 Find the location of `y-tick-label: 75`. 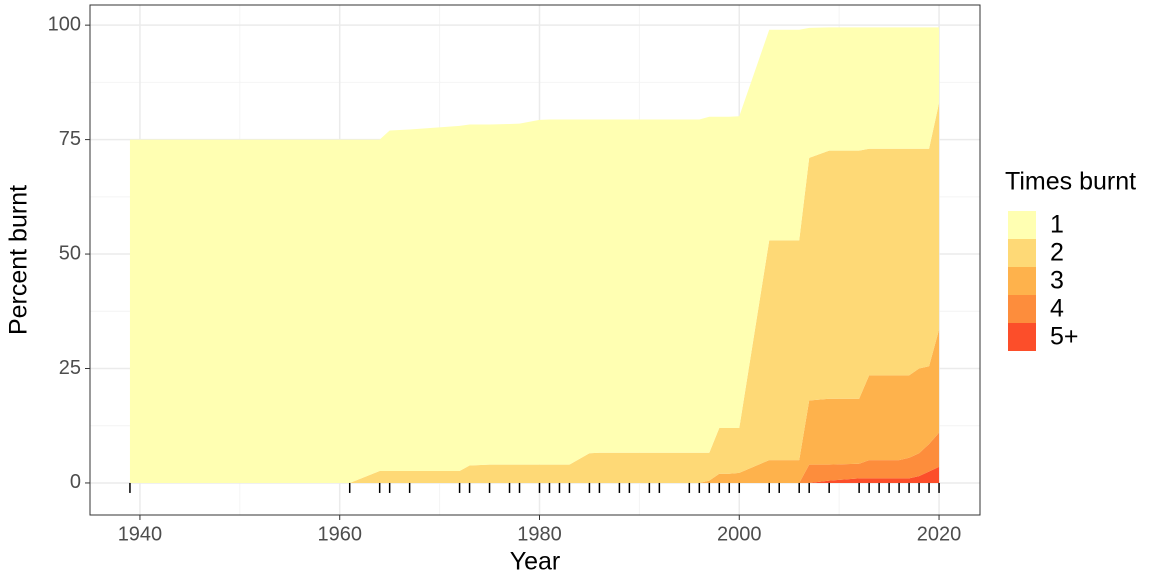

y-tick-label: 75 is located at coordinates (70, 139).